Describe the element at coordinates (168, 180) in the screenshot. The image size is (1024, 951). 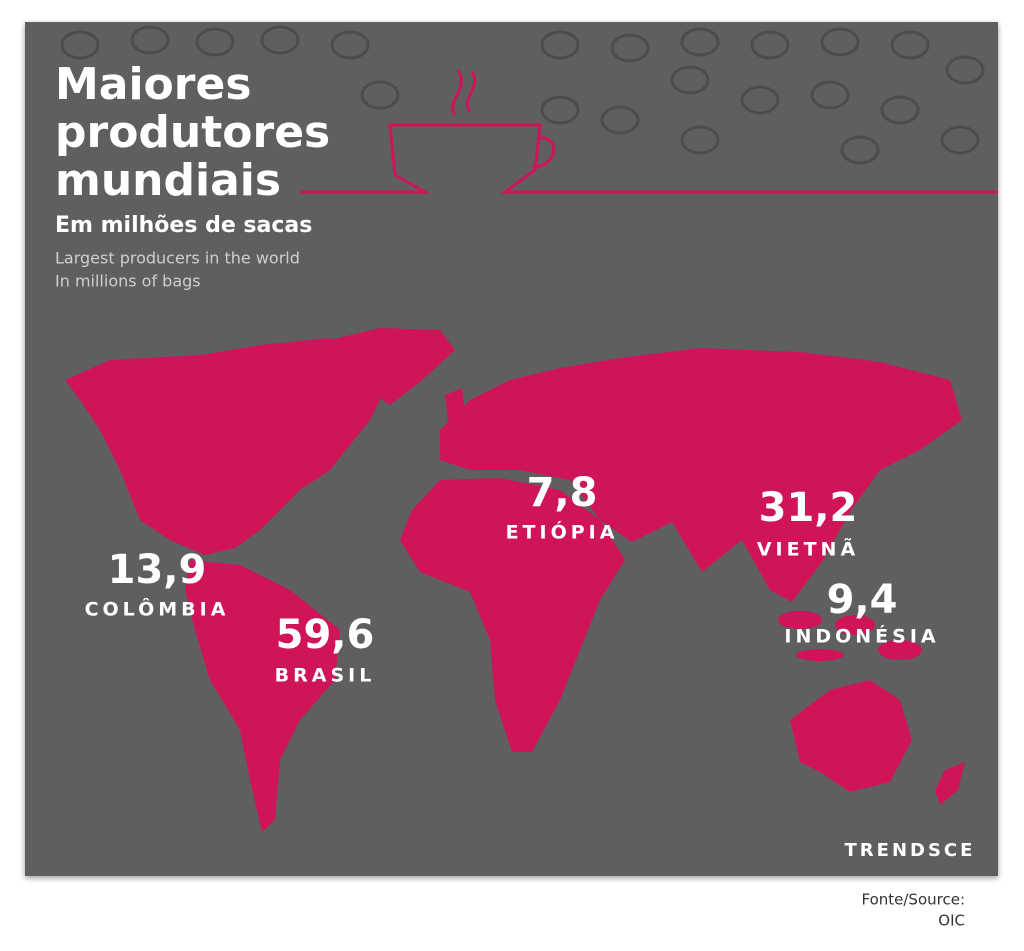
I see `title-line: mundiais` at that location.